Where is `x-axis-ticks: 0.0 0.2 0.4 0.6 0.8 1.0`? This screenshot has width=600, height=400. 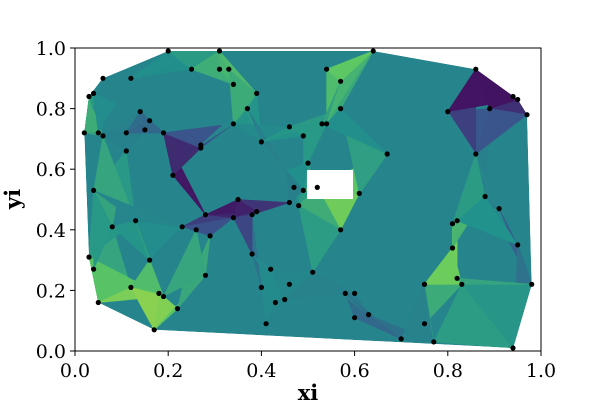 x-axis-ticks: 0.0 0.2 0.4 0.6 0.8 1.0 is located at coordinates (308, 366).